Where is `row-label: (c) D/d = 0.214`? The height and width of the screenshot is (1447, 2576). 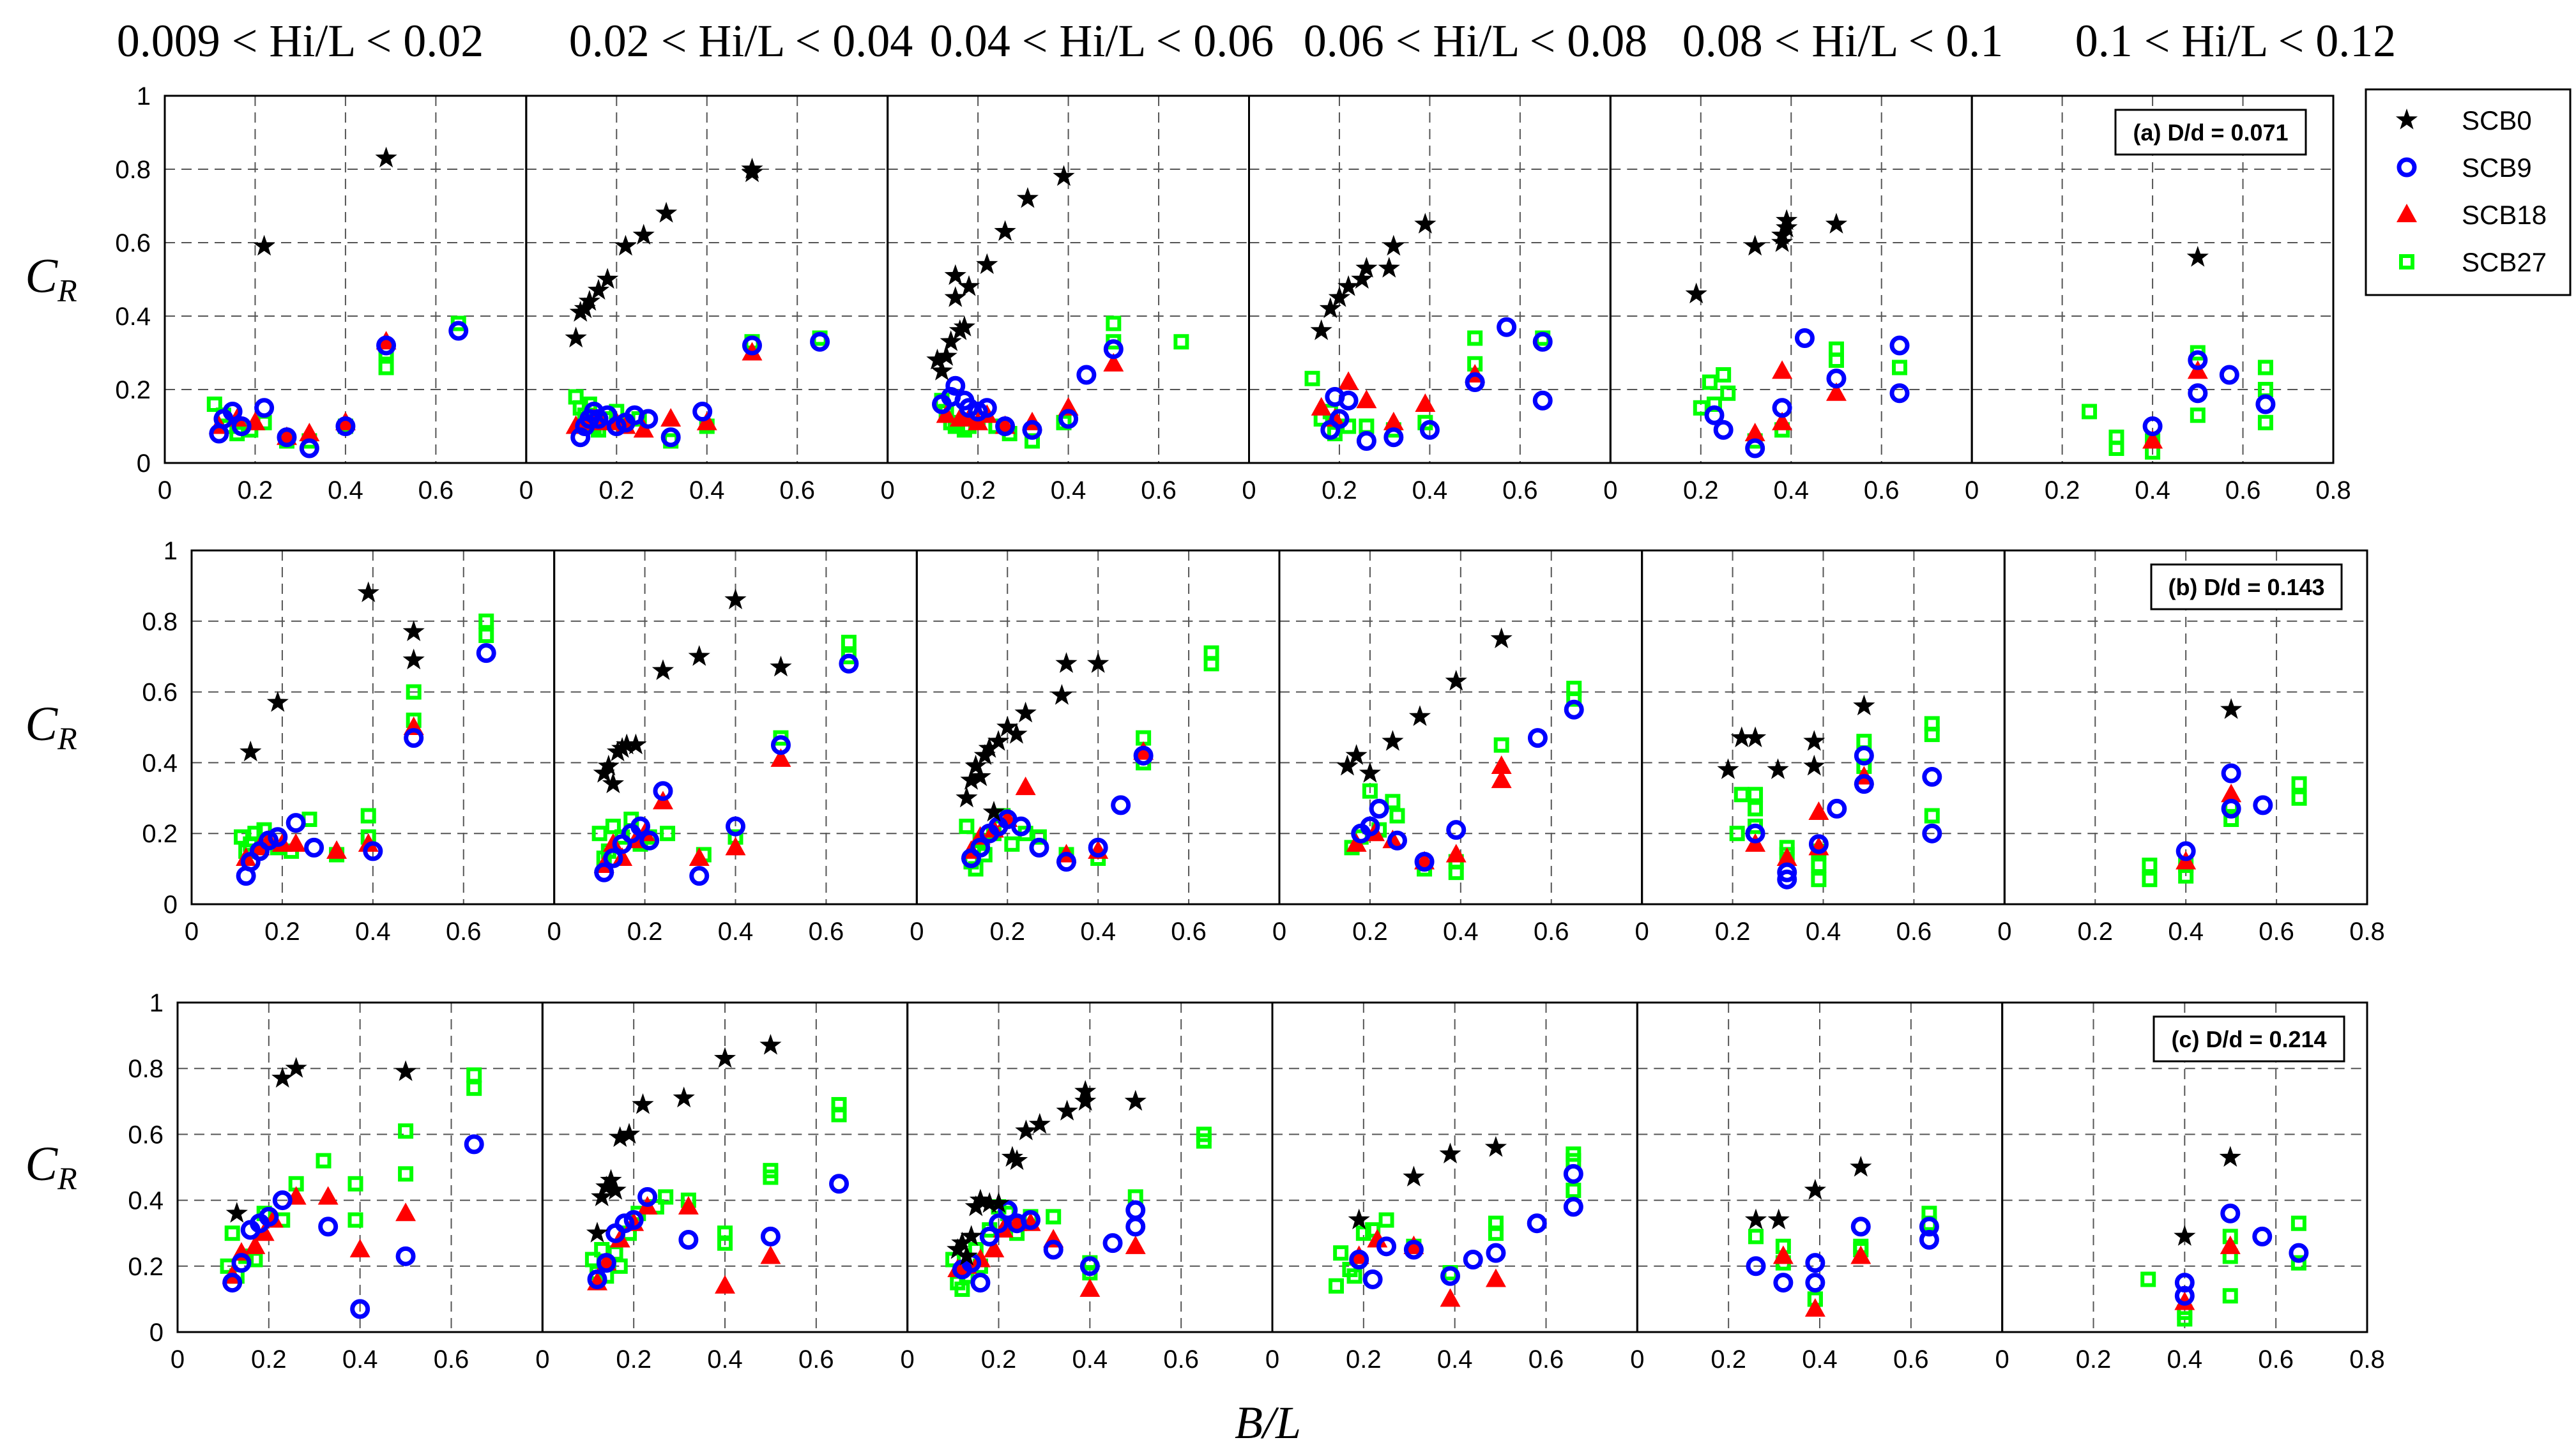 row-label: (c) D/d = 0.214 is located at coordinates (2248, 1039).